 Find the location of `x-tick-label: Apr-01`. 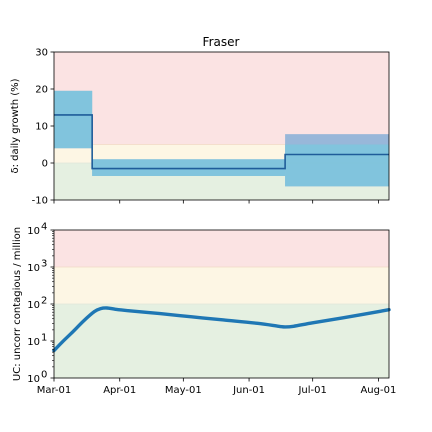

x-tick-label: Apr-01 is located at coordinates (119, 390).